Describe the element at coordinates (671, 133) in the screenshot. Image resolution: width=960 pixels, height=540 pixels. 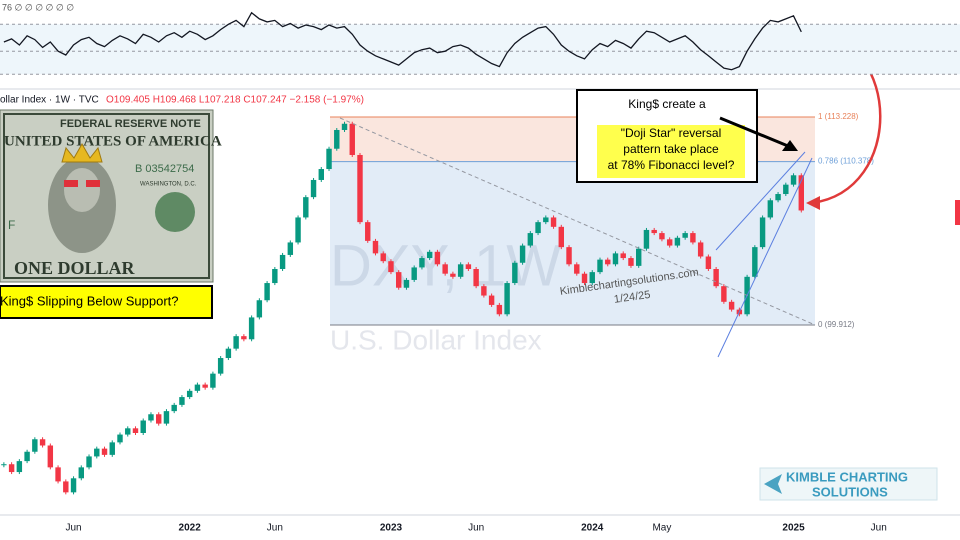
I see `callout-line: "Doji Star" reversal` at that location.